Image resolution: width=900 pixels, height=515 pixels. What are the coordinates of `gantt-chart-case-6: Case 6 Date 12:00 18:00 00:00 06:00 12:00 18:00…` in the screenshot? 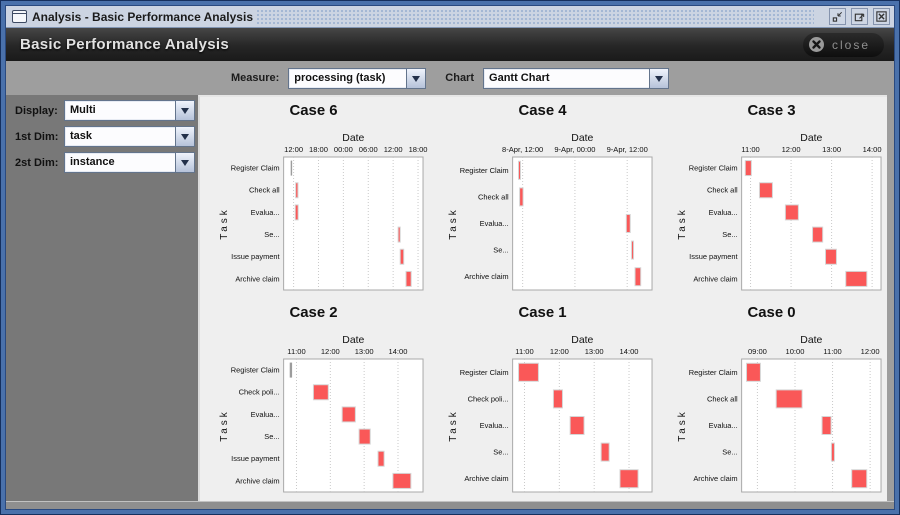 It's located at (314, 198).